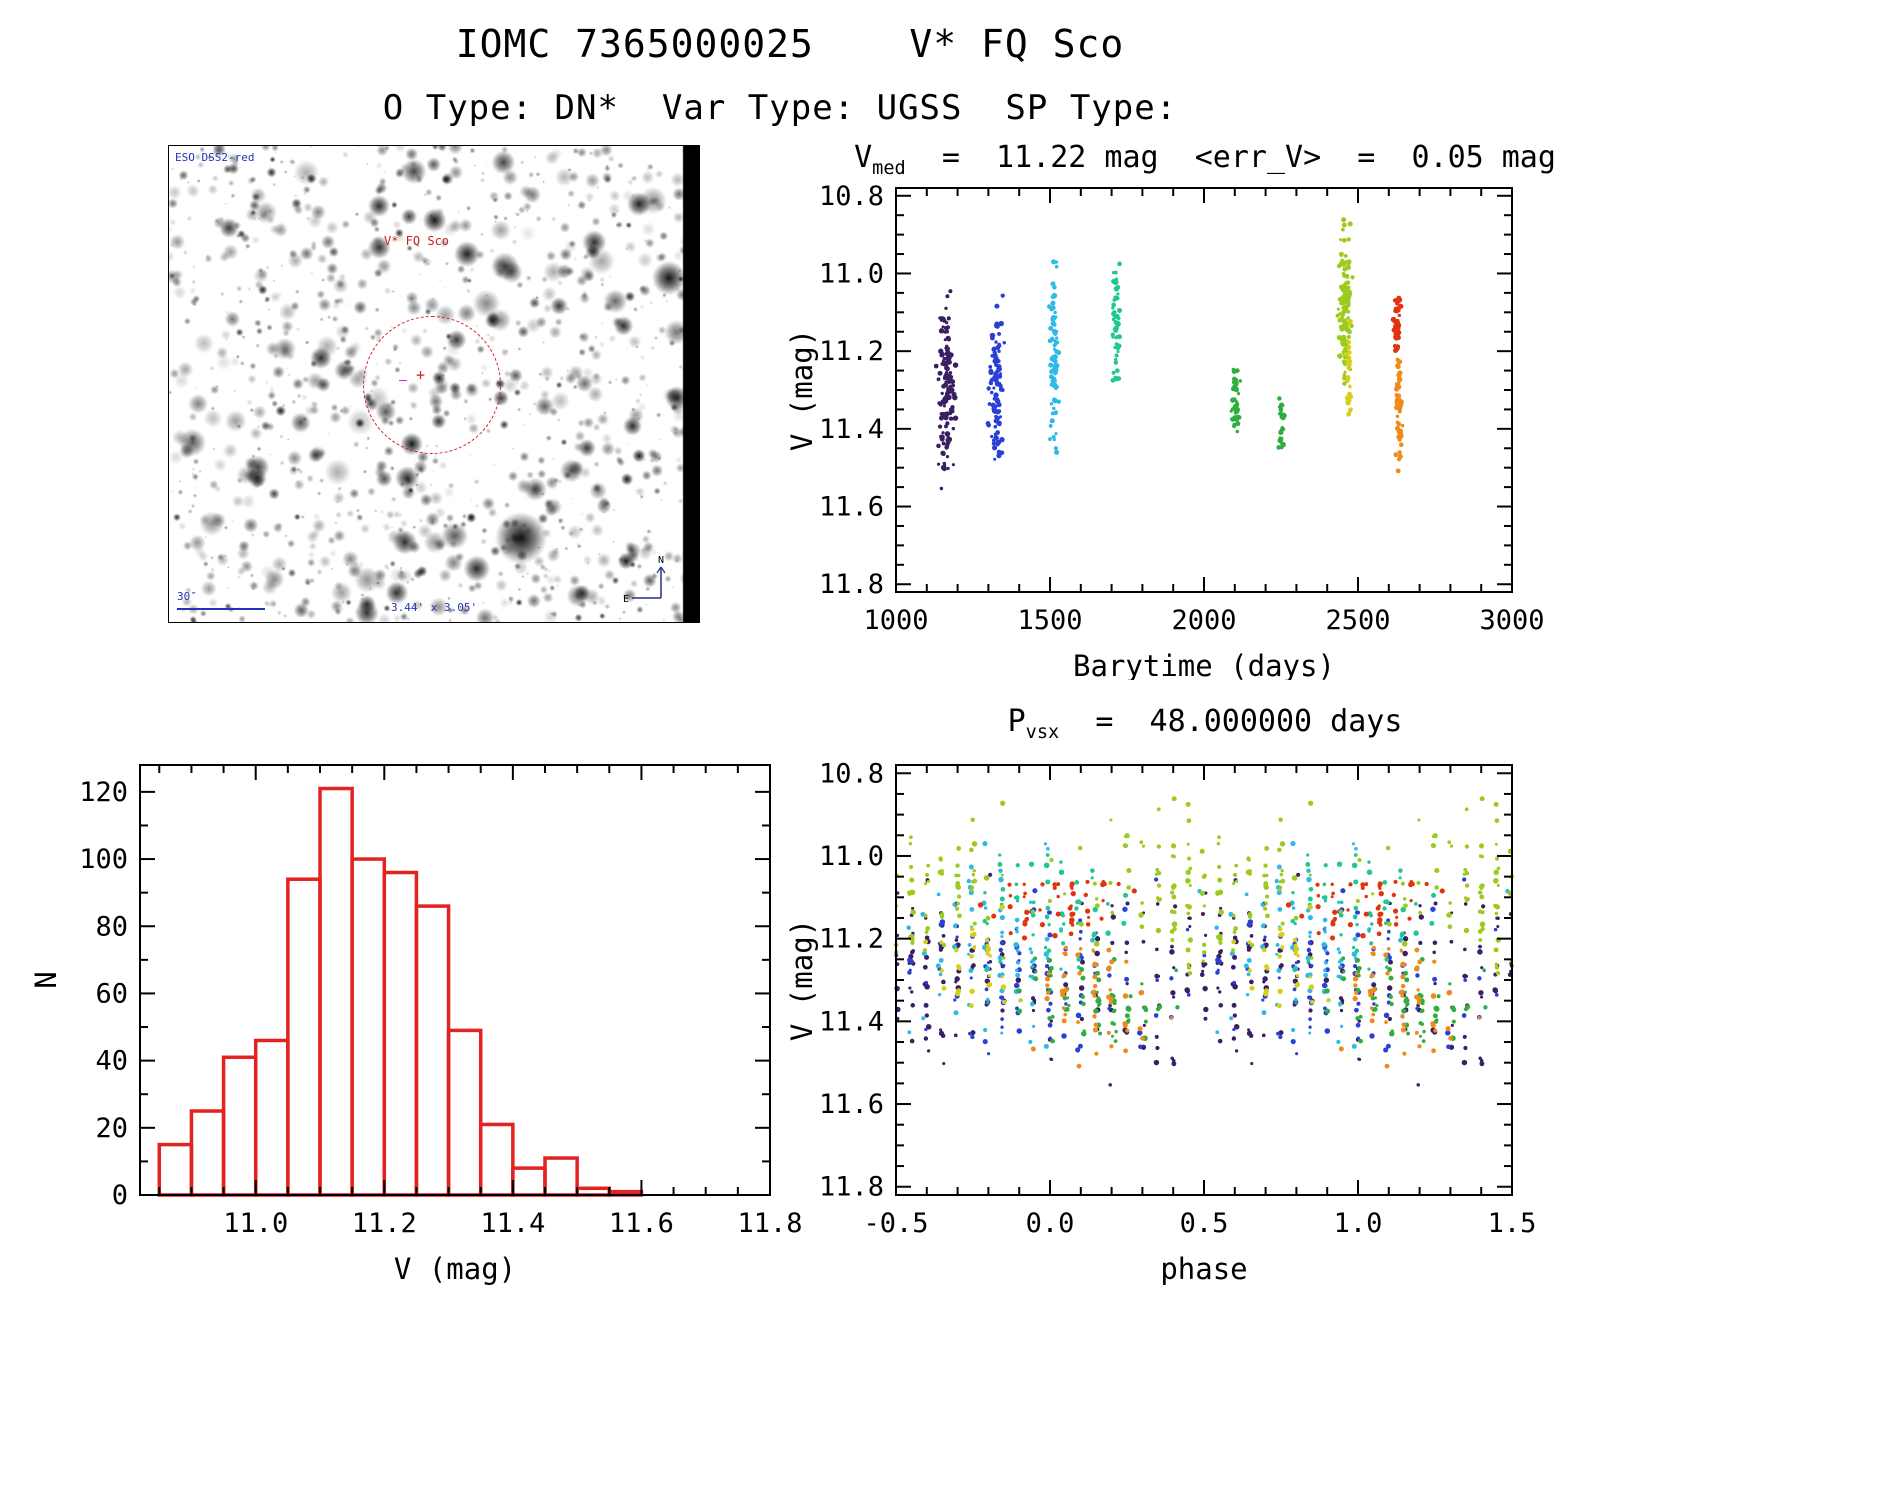  I want to click on svg-text: 20, so click(111, 1128).